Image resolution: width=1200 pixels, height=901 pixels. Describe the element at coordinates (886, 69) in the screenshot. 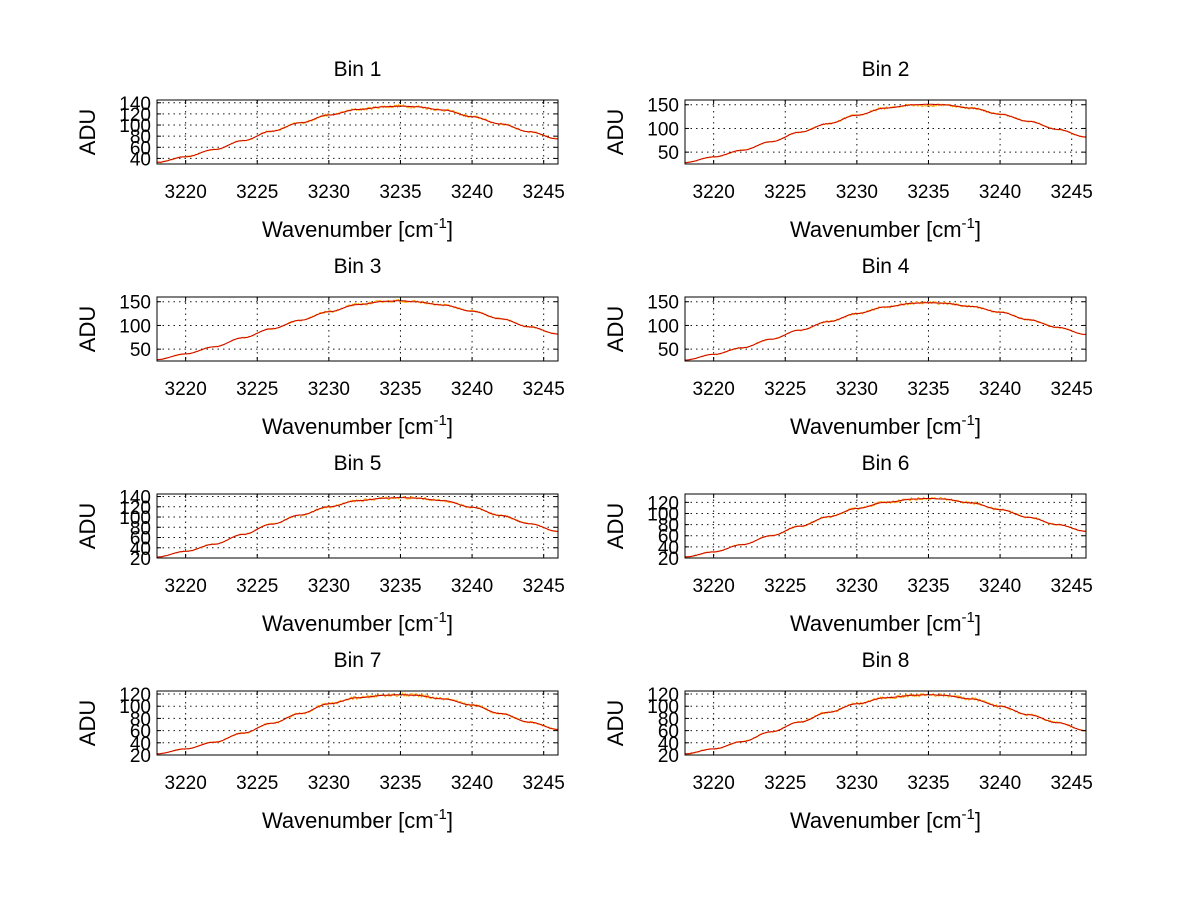

I see `subplot-title: Bin 2` at that location.